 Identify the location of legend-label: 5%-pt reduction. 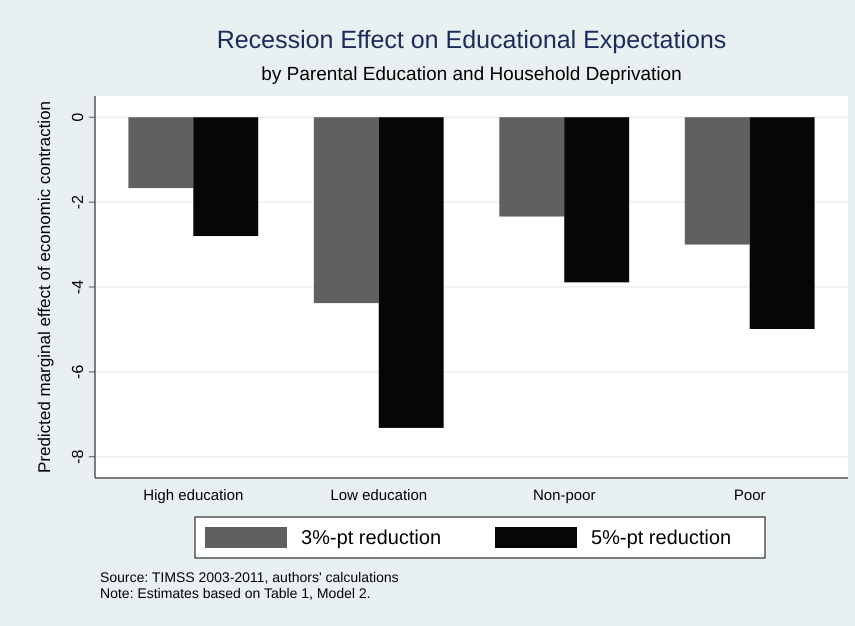
(661, 538).